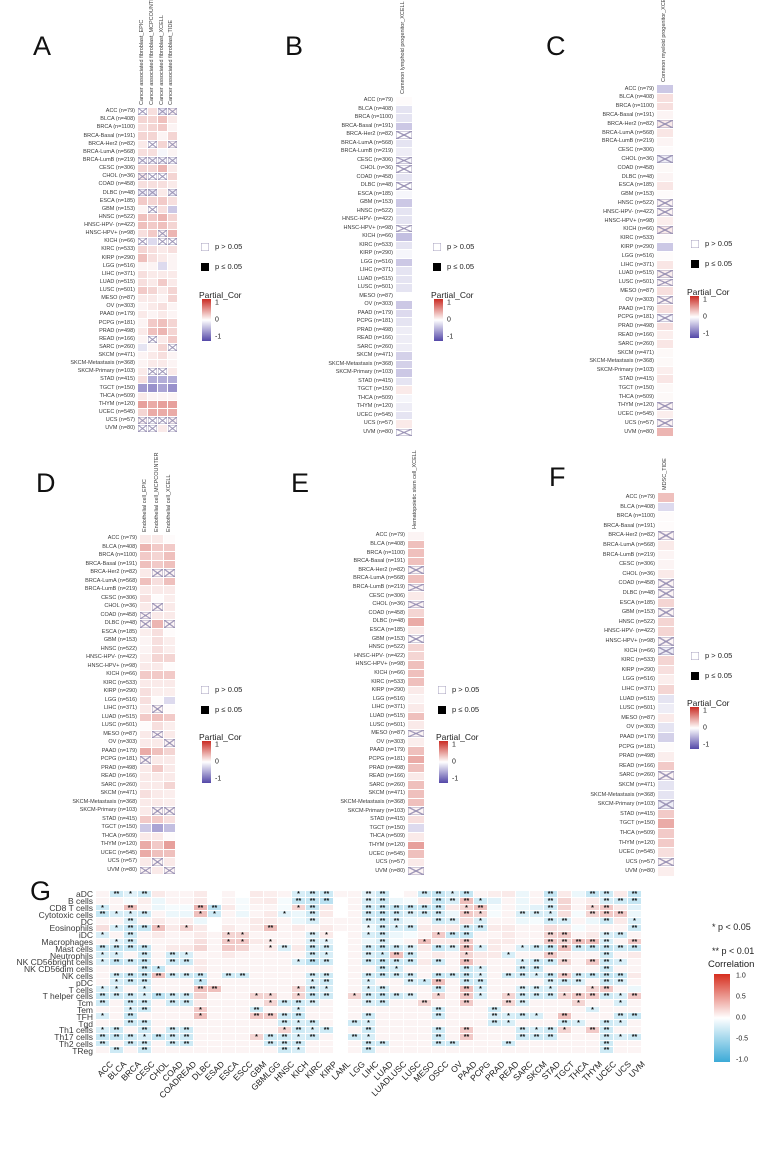  What do you see at coordinates (637, 290) in the screenshot?
I see `row-label: MESO (n=87)` at bounding box center [637, 290].